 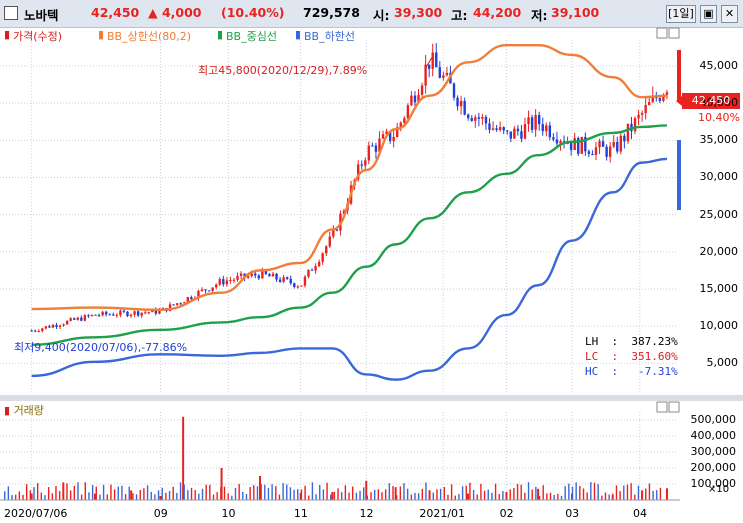 I want to click on trade-volume: 729,578, so click(x=331, y=12).